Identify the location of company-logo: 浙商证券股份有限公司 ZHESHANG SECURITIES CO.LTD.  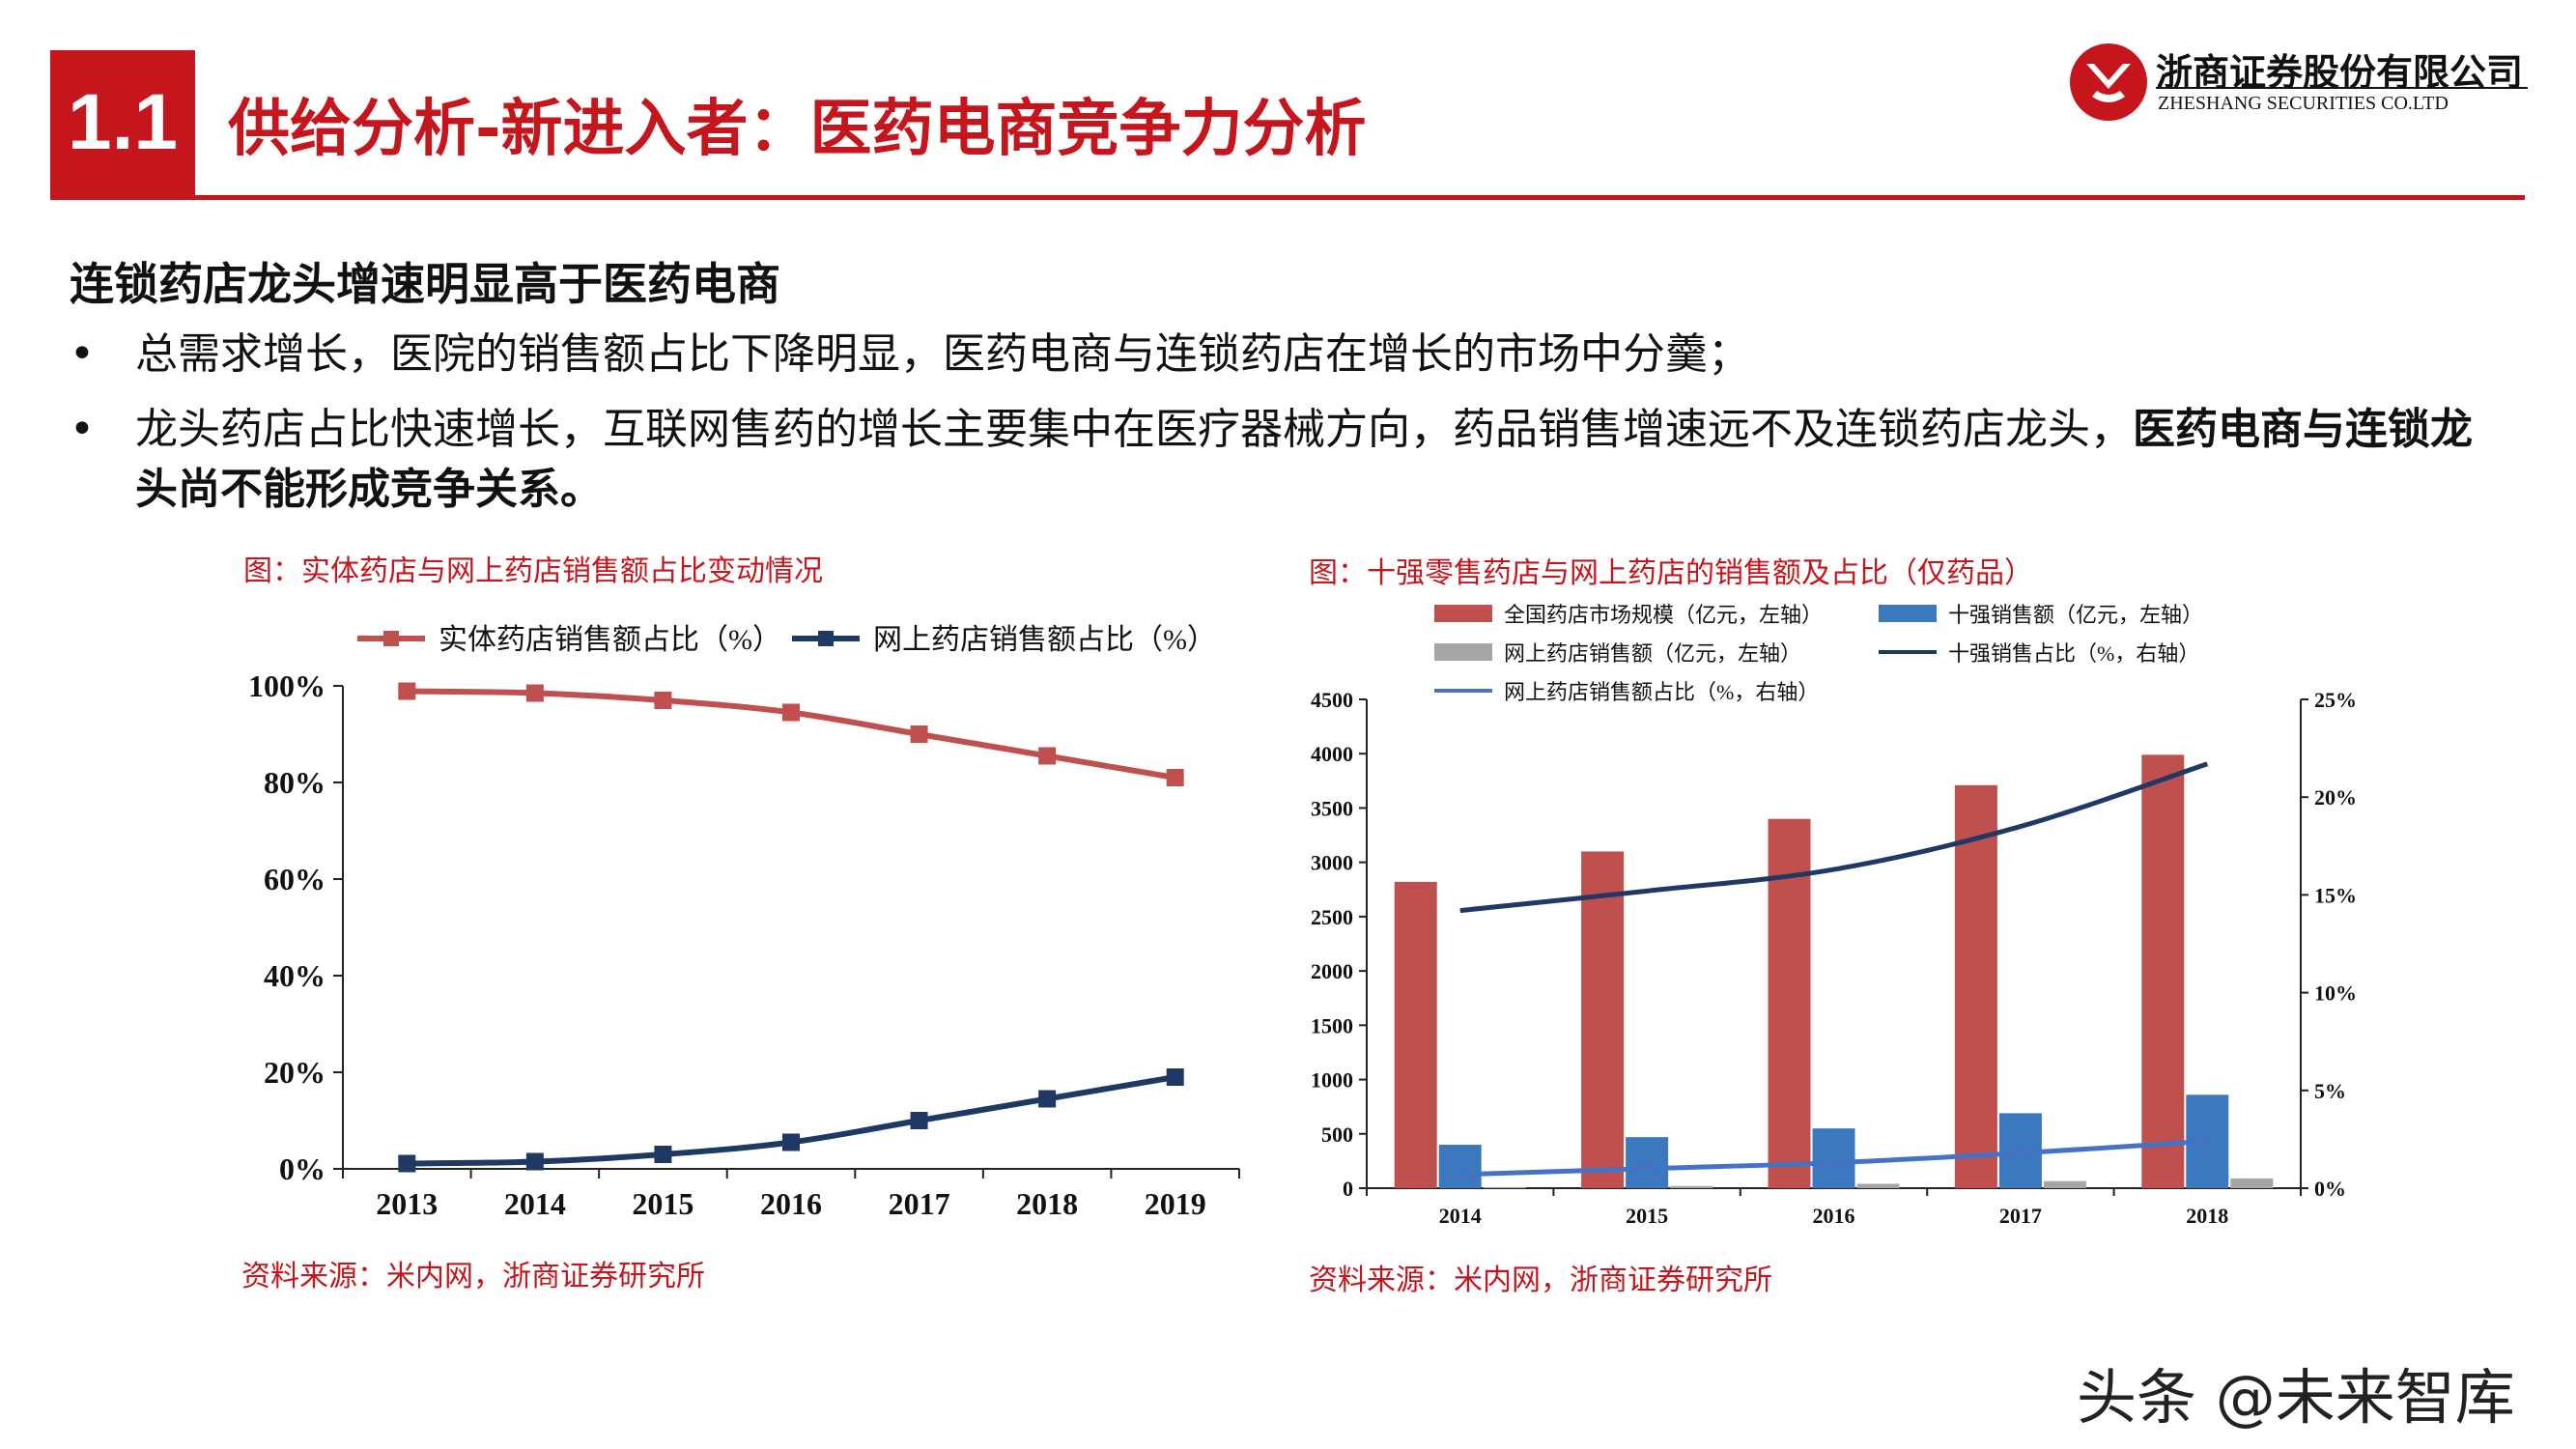
(2299, 82).